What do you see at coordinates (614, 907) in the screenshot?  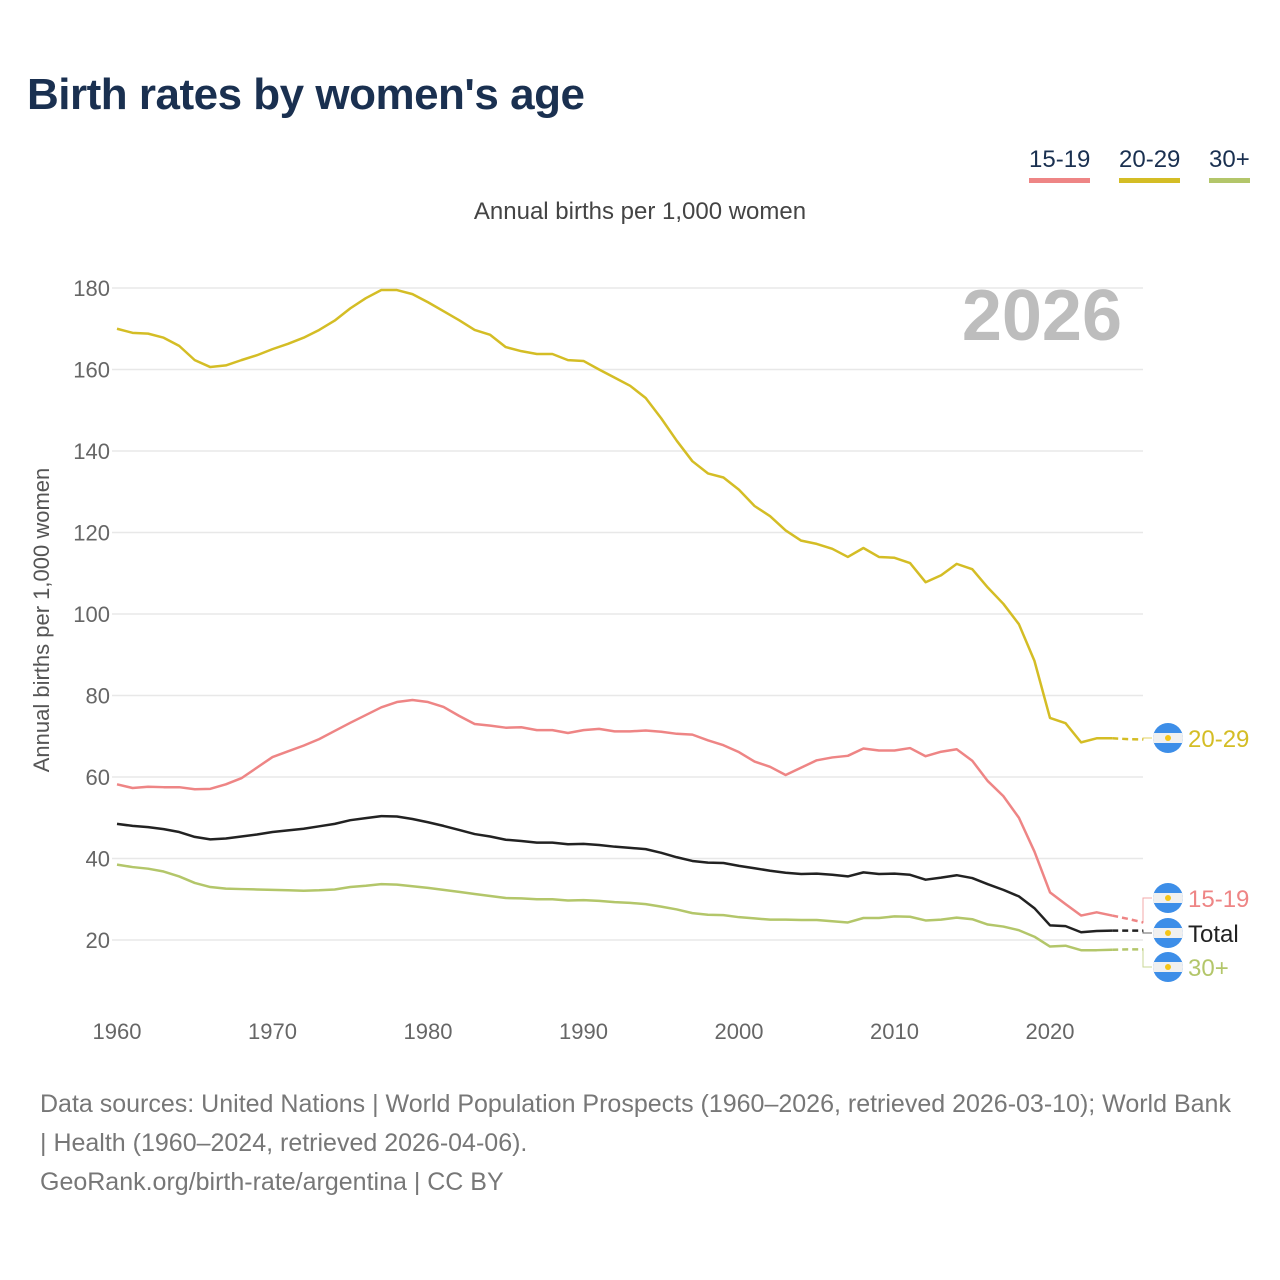 I see `series-line-30+` at bounding box center [614, 907].